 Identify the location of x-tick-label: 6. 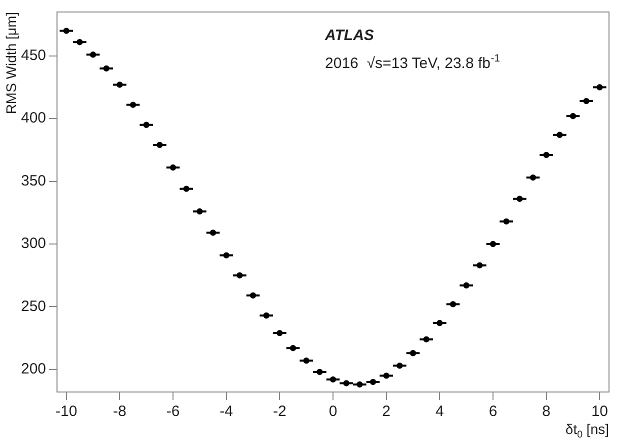
(493, 411).